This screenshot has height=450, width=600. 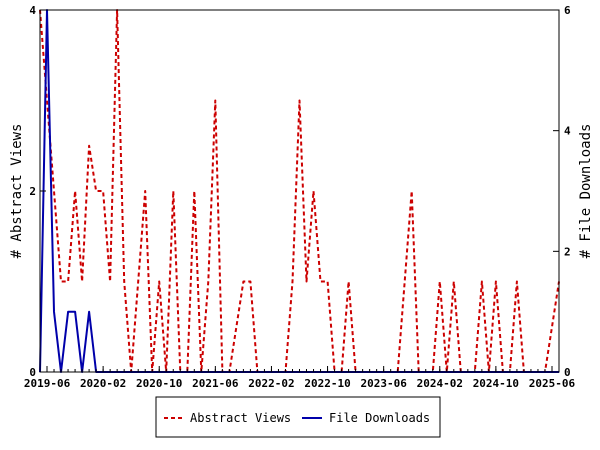 I want to click on x-axis-tick-label: 2020-10, so click(x=159, y=383).